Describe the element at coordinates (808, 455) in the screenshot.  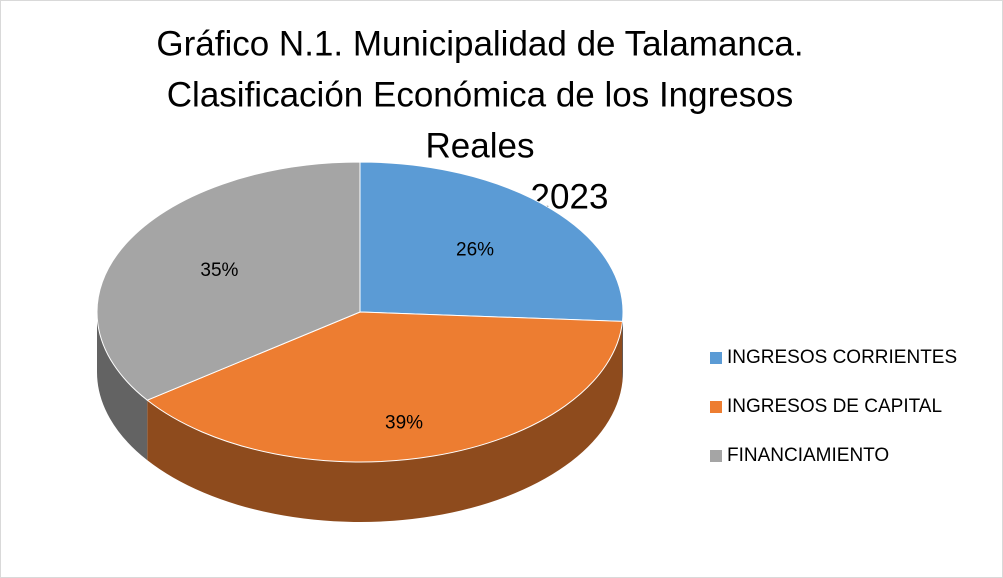
I see `legend-label: FINANCIAMIENTO` at that location.